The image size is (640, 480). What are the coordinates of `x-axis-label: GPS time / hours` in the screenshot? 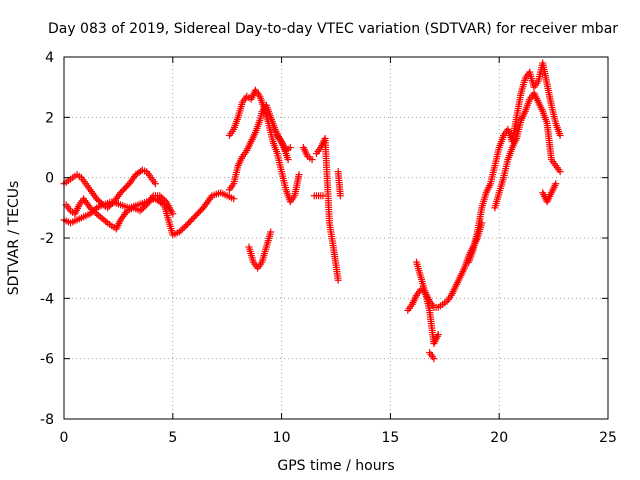 It's located at (335, 466).